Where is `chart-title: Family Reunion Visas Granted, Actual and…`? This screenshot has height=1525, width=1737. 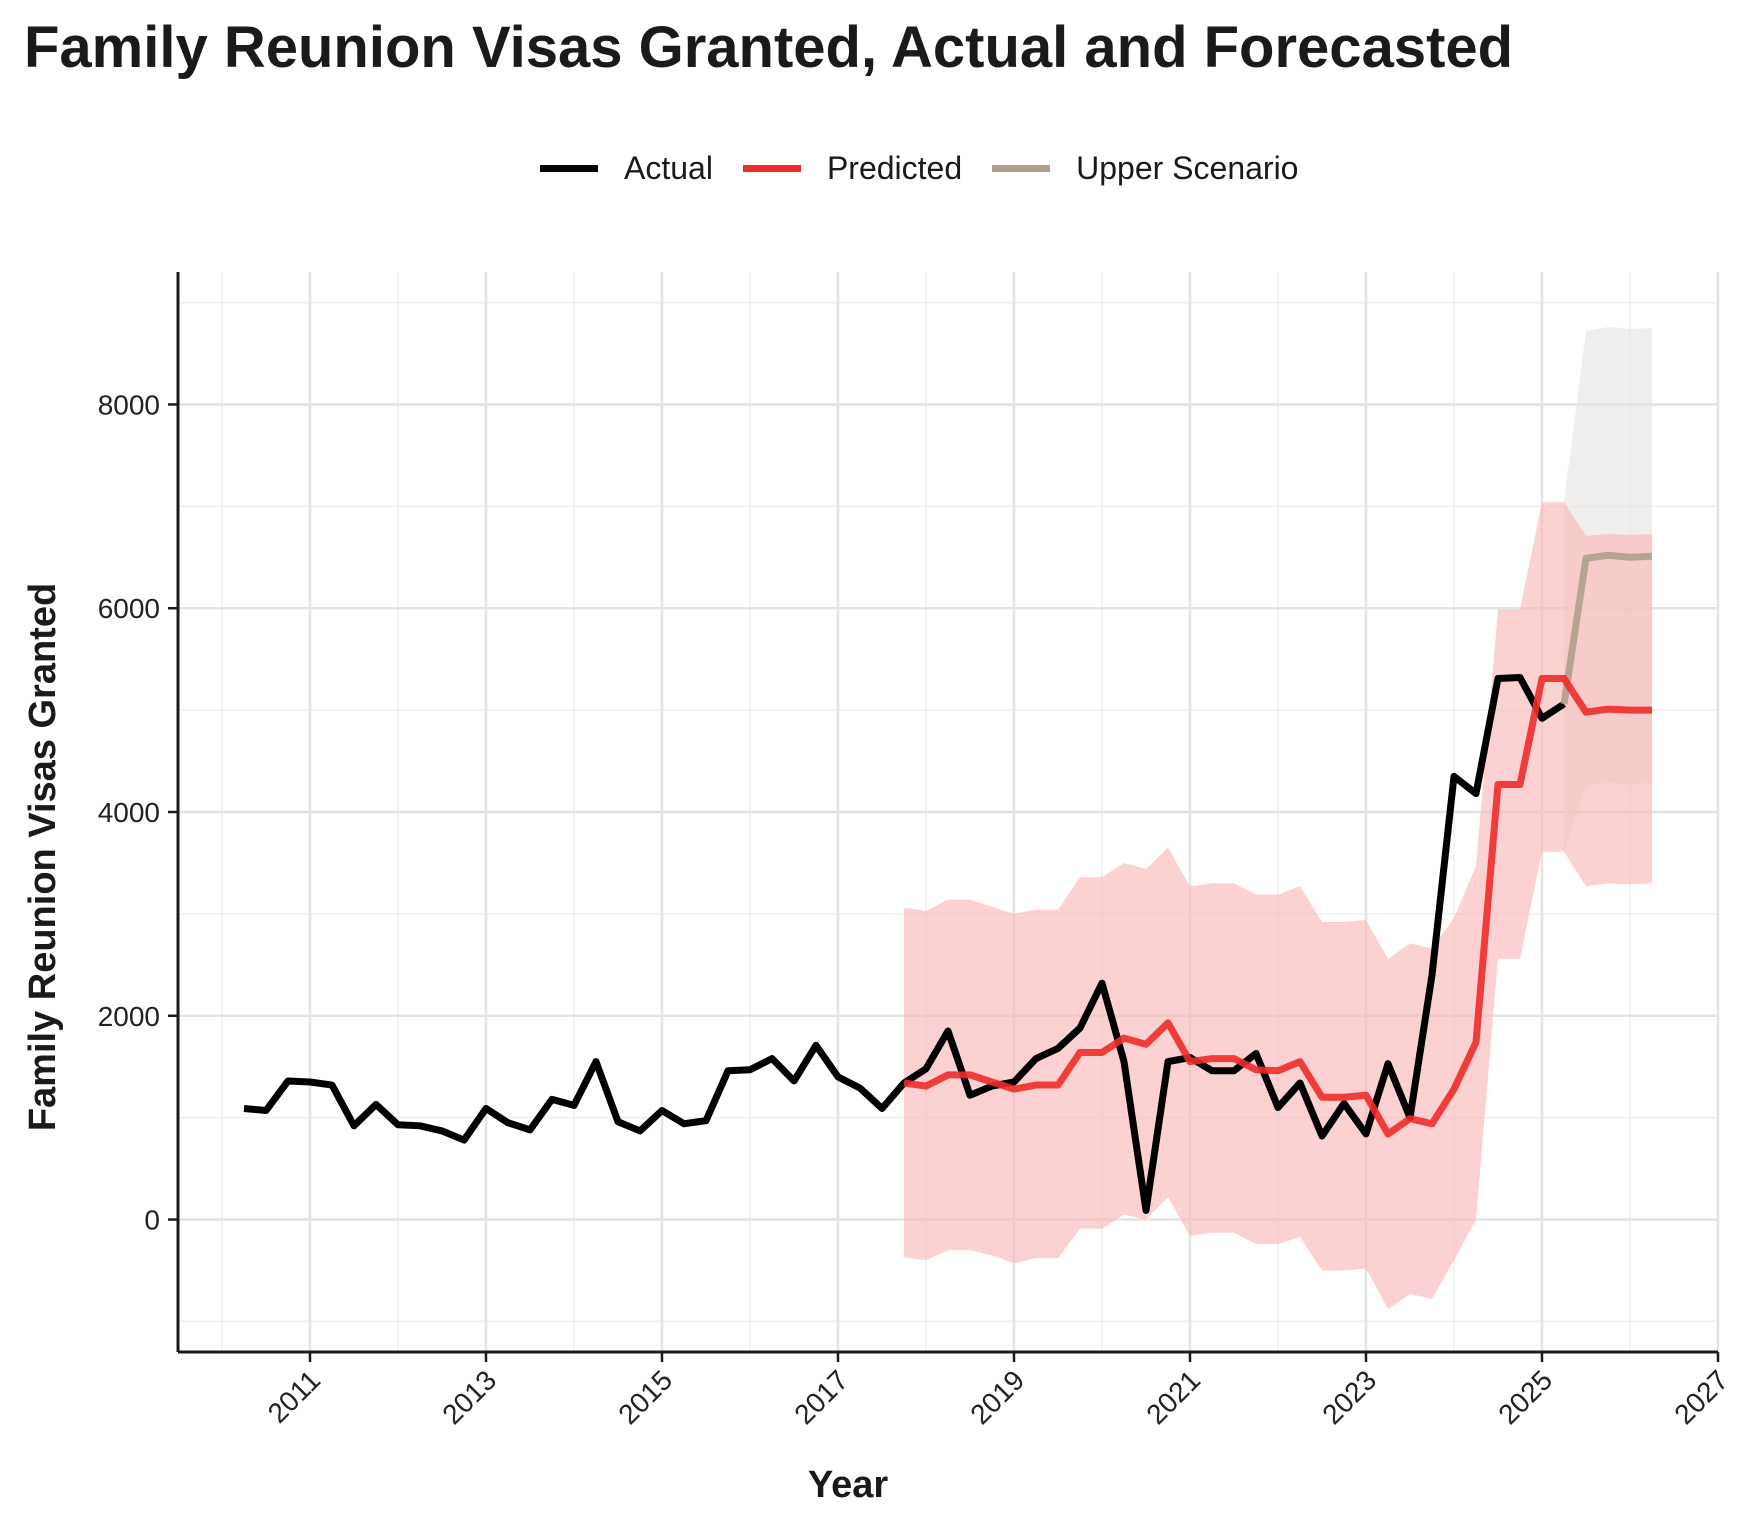
chart-title: Family Reunion Visas Granted, Actual and… is located at coordinates (769, 47).